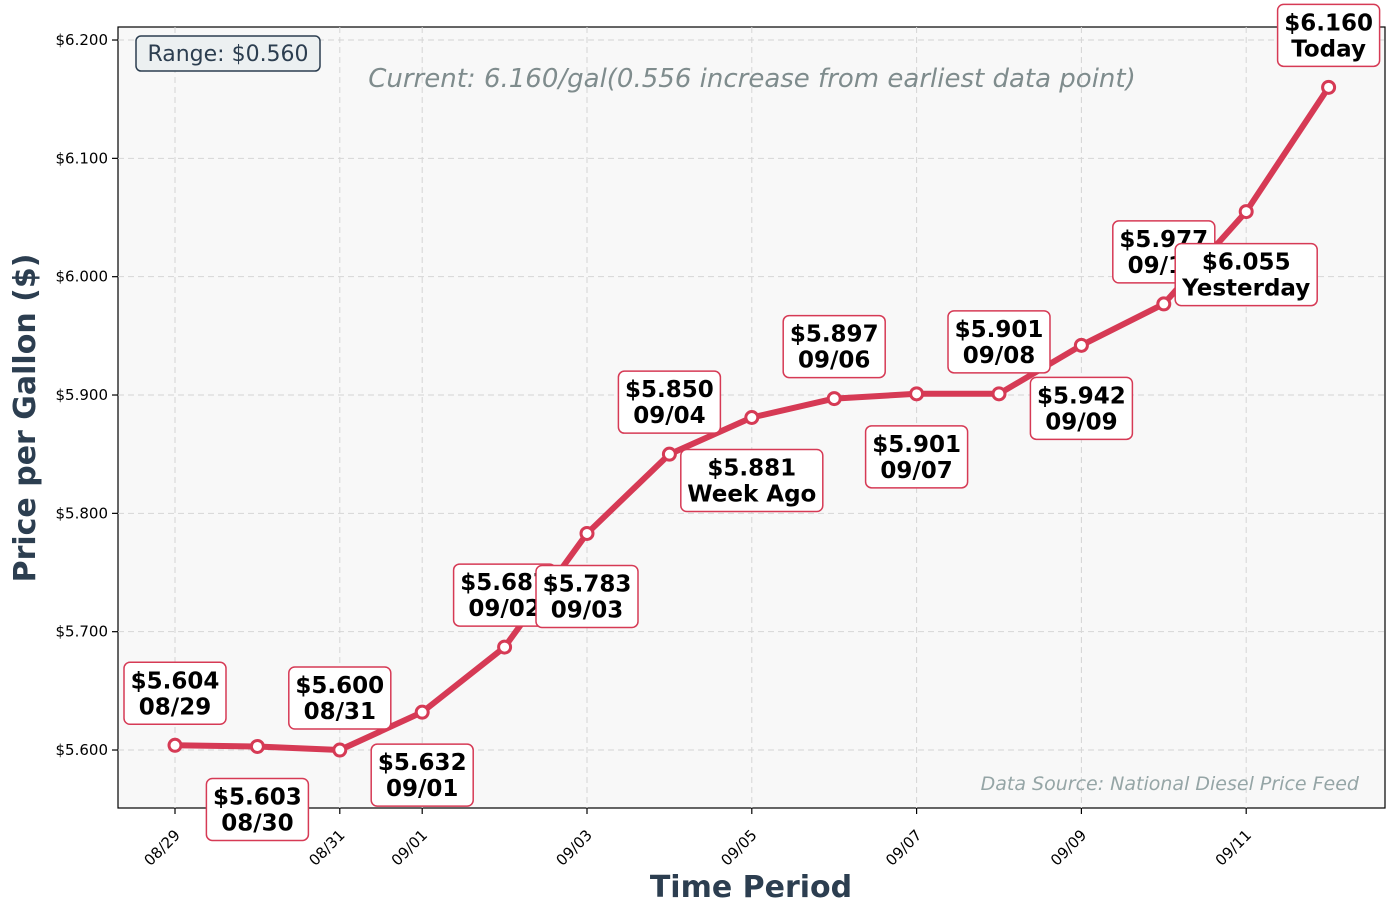 The height and width of the screenshot is (915, 1397). Describe the element at coordinates (257, 823) in the screenshot. I see `annotation-date: 08/30` at that location.